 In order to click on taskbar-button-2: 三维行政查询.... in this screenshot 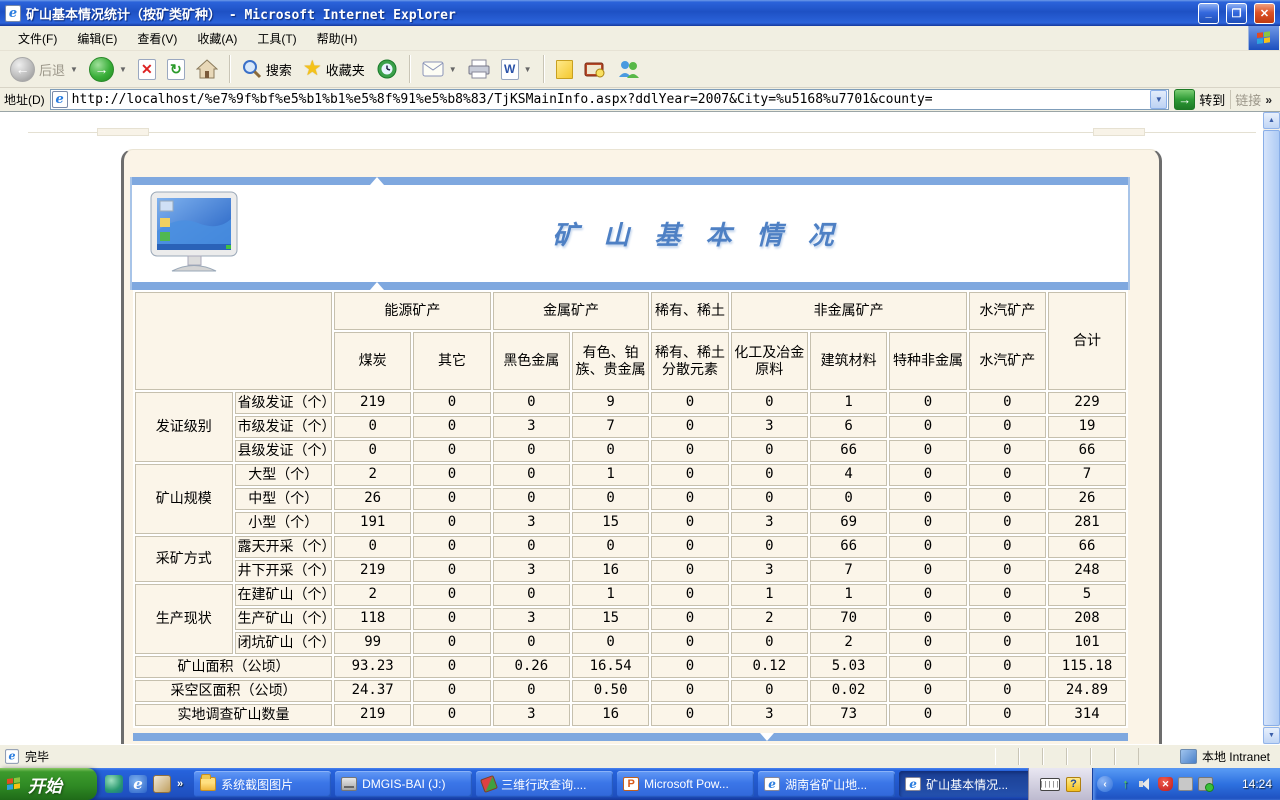, I will do `click(545, 784)`.